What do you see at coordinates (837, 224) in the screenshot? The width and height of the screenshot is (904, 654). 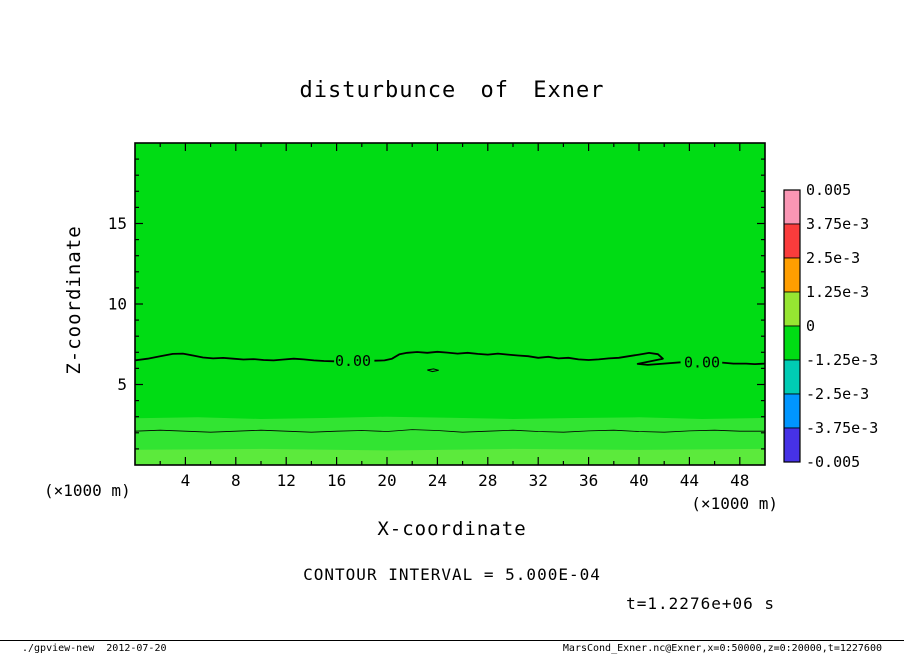 I see `colorbar-label: 3.75e-3` at bounding box center [837, 224].